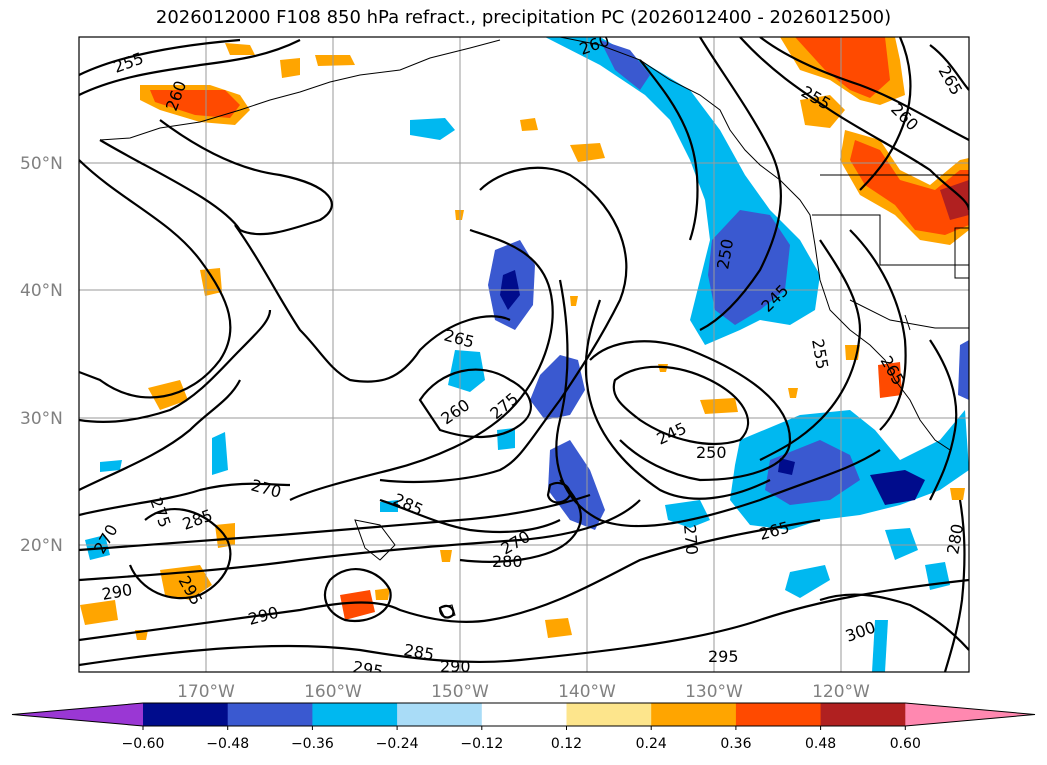  What do you see at coordinates (206, 692) in the screenshot?
I see `lon-label-170w: 170°W` at bounding box center [206, 692].